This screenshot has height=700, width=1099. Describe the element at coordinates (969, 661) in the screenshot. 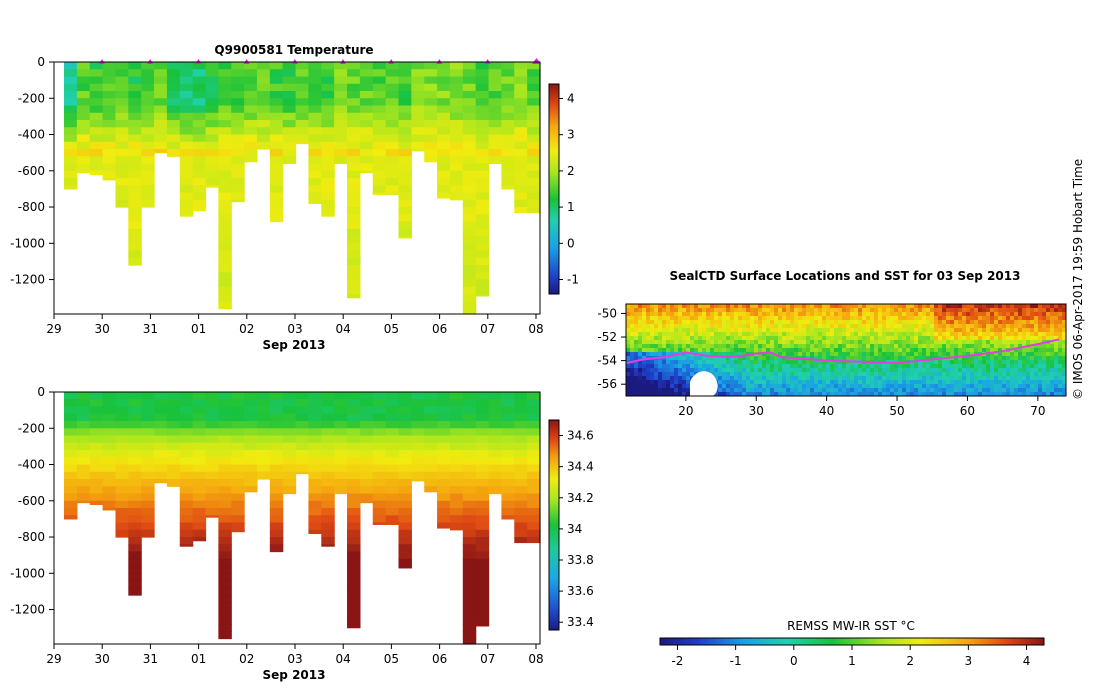

I see `colorbar-tick-label: 3` at that location.